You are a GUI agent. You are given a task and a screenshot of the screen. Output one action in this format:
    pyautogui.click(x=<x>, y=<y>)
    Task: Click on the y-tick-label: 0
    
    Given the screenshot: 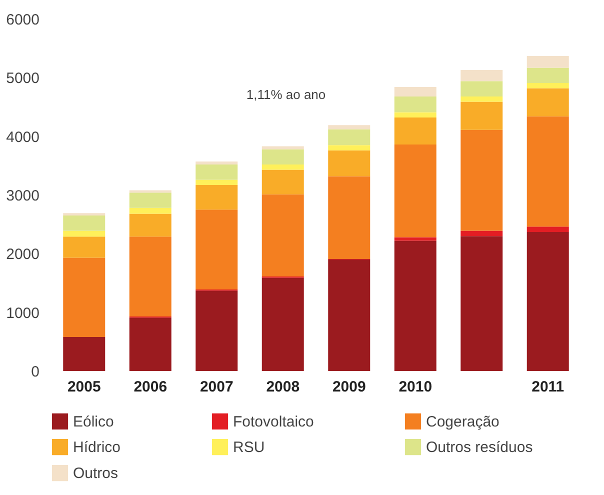 What is the action you would take?
    pyautogui.click(x=35, y=372)
    